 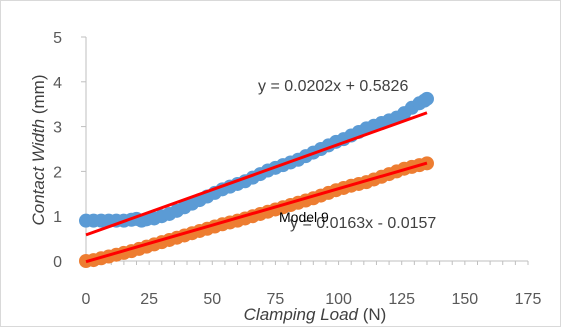 What do you see at coordinates (38, 150) in the screenshot?
I see `y-axis-title: Contact Width (mm)` at bounding box center [38, 150].